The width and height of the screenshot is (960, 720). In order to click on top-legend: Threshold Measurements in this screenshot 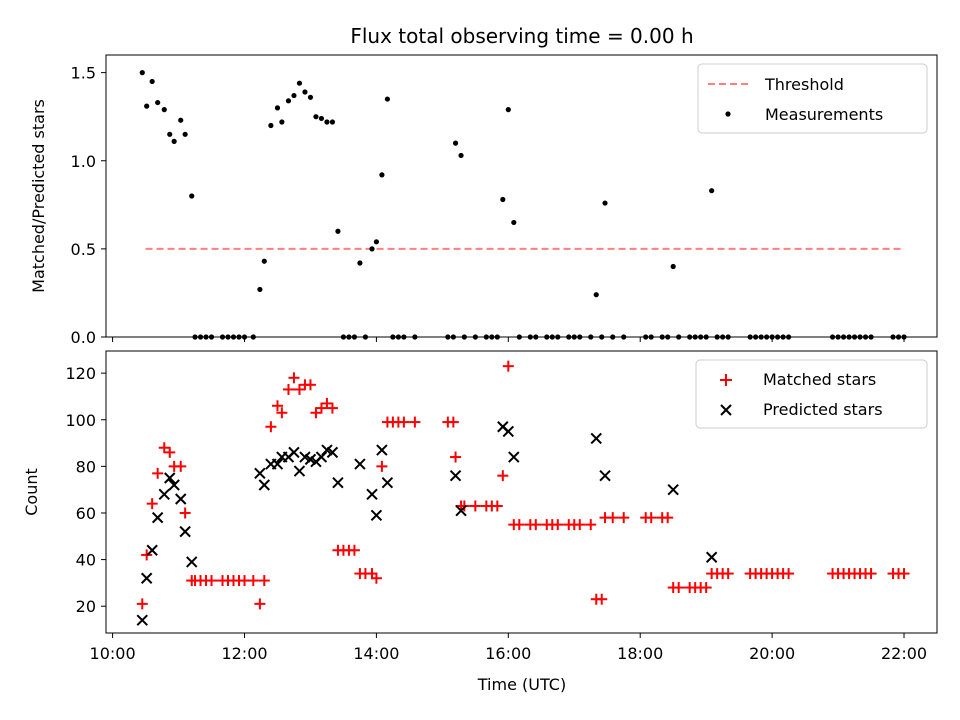, I will do `click(812, 98)`.